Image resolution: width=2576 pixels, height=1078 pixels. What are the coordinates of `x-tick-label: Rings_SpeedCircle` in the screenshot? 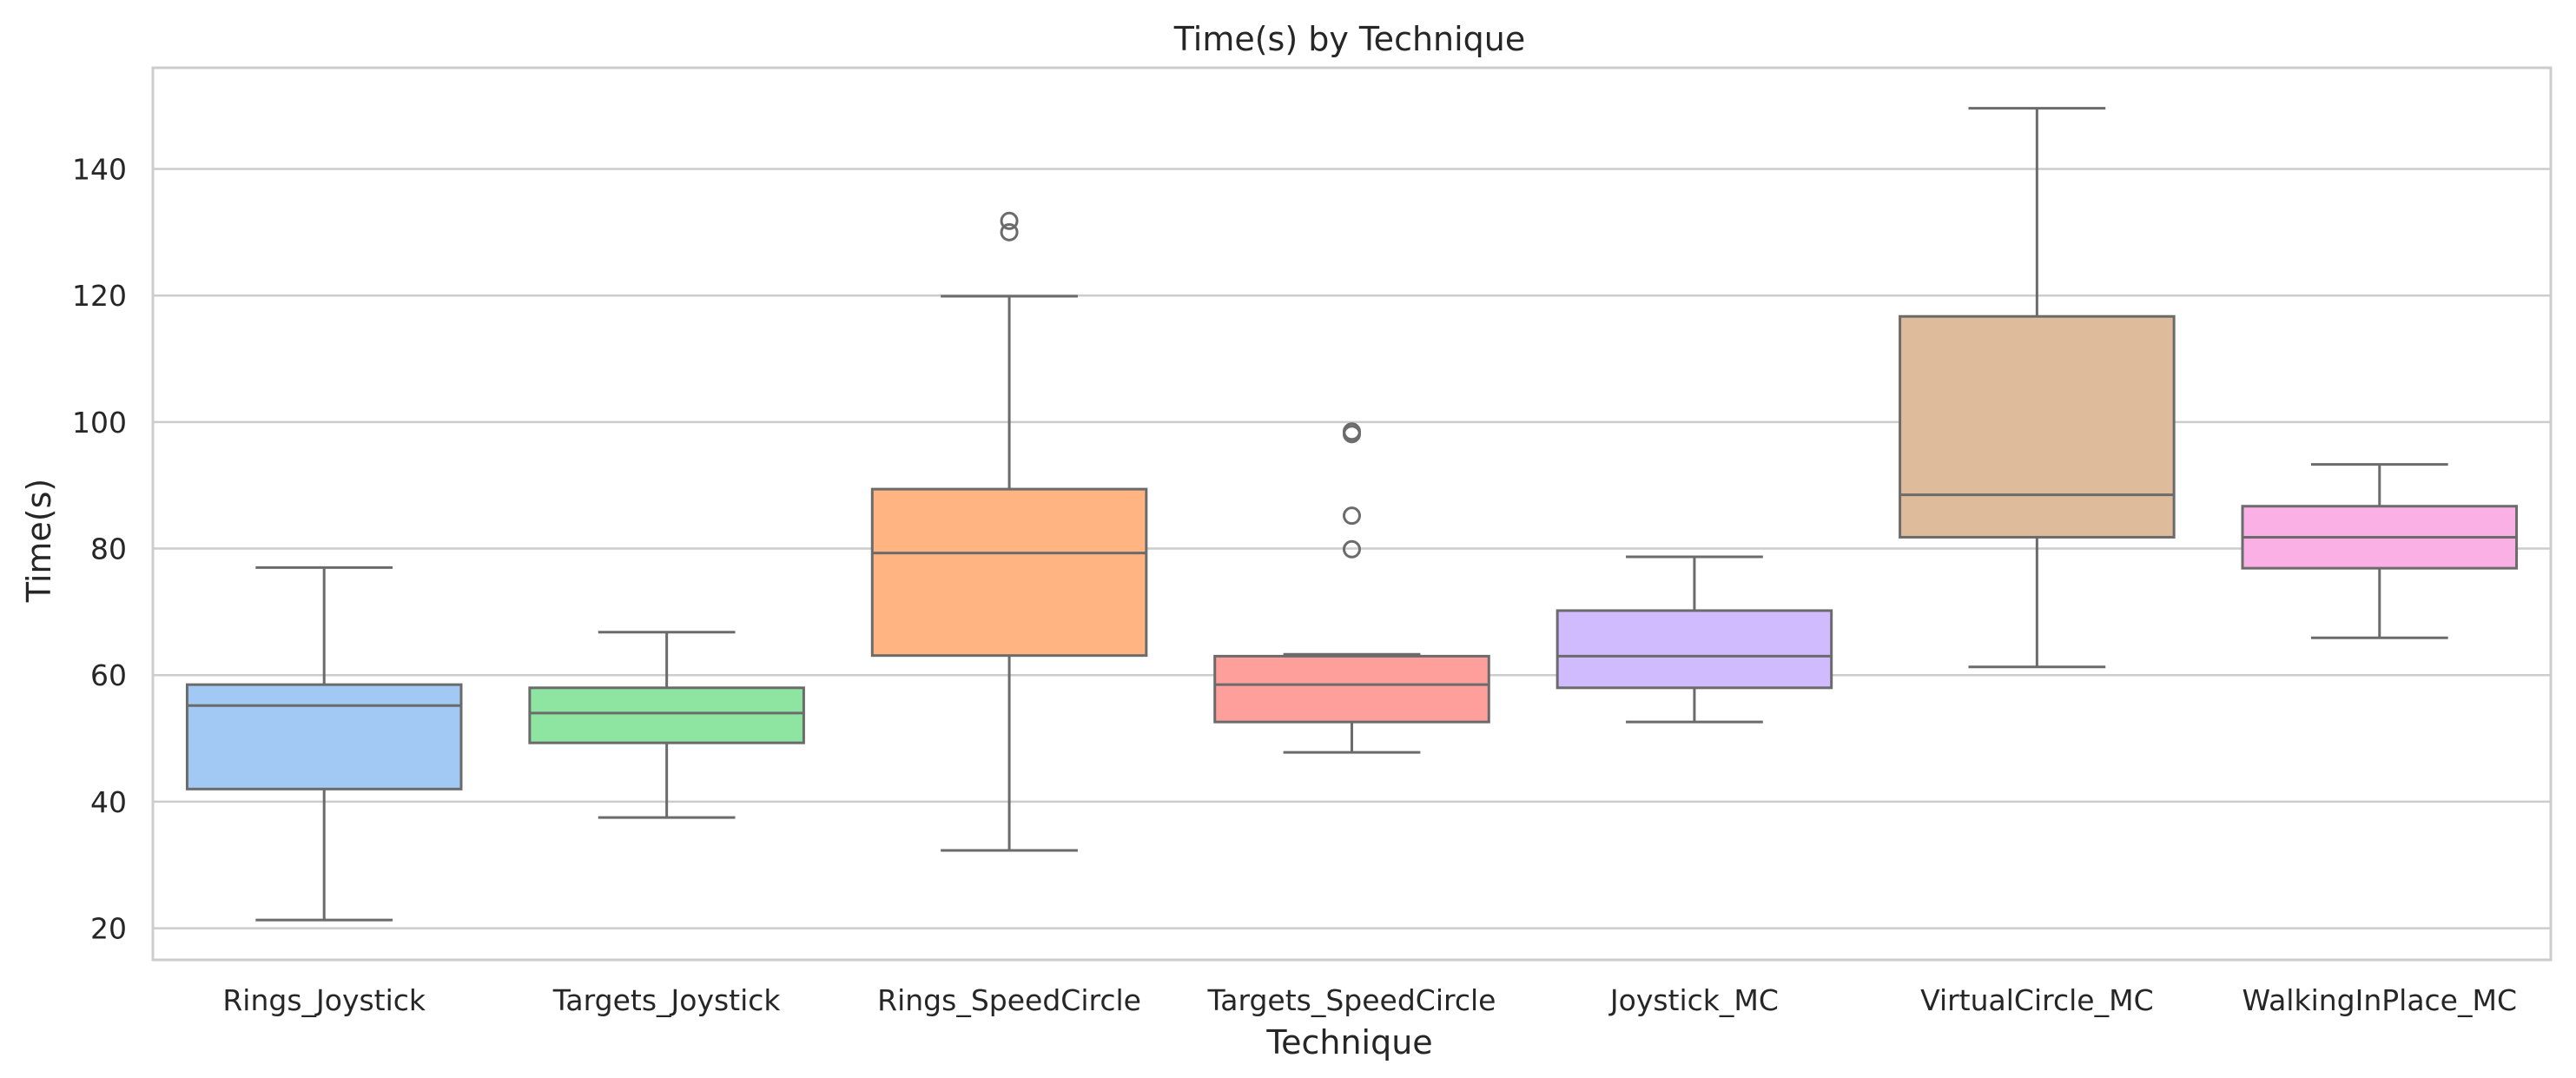 It's located at (1009, 1000).